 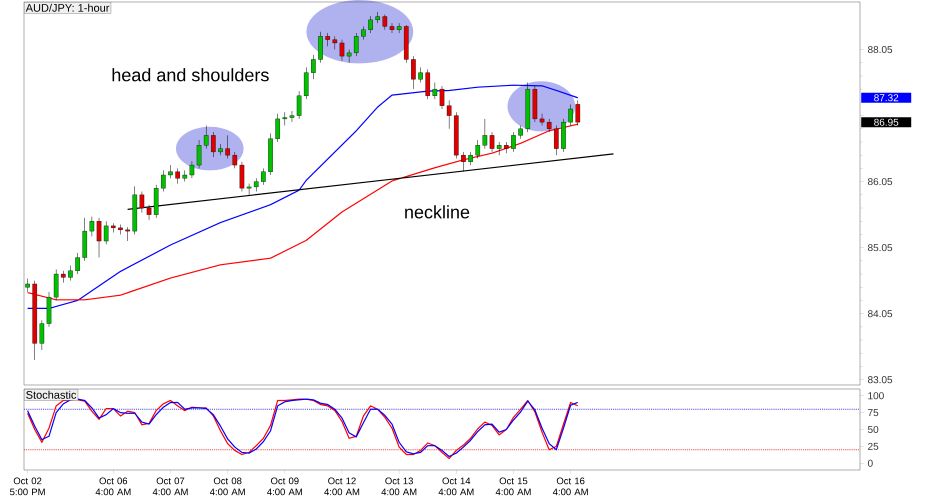 I want to click on x-tick-label: Oct 09 4:00 AM, so click(x=284, y=487).